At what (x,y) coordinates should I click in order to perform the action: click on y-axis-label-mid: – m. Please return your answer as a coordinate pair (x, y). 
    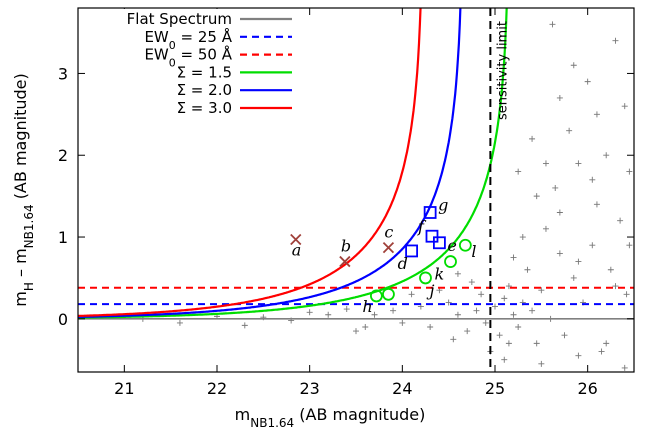
    Looking at the image, I should click on (20, 265).